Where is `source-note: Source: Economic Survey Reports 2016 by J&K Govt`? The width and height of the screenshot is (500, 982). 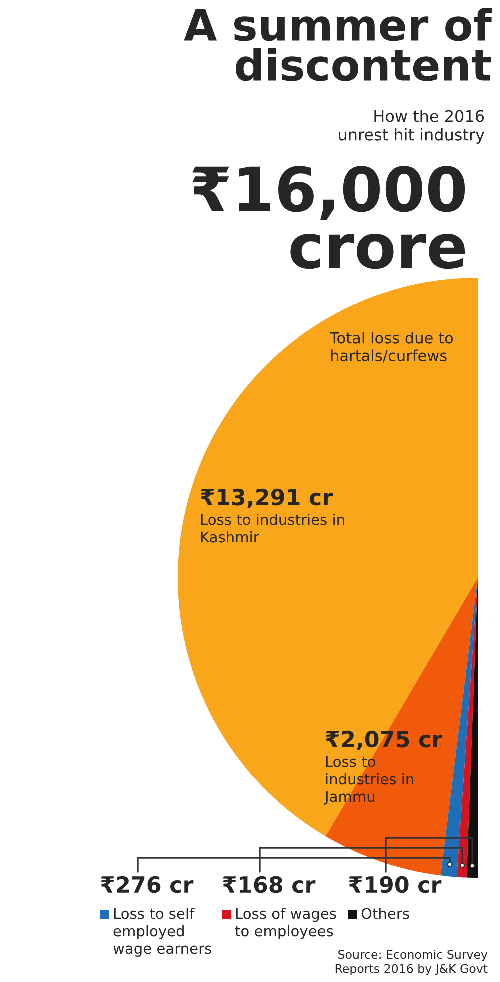
source-note: Source: Economic Survey Reports 2016 by J&K Govt is located at coordinates (412, 963).